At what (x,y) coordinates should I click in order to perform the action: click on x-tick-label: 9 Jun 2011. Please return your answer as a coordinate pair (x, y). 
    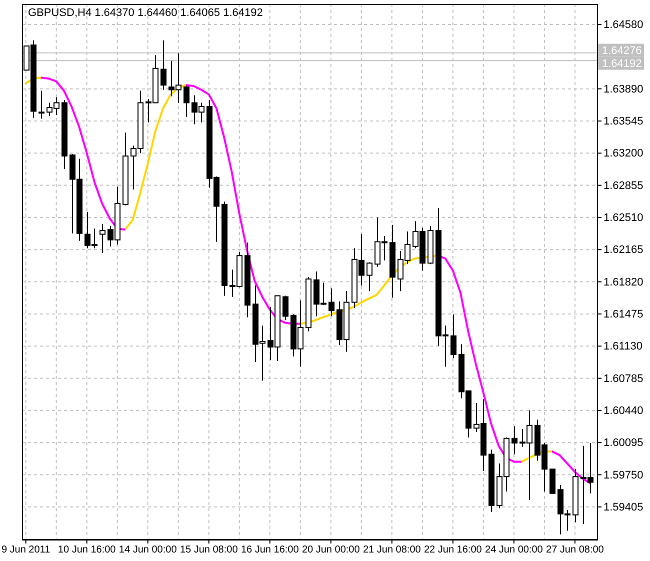
    Looking at the image, I should click on (26, 550).